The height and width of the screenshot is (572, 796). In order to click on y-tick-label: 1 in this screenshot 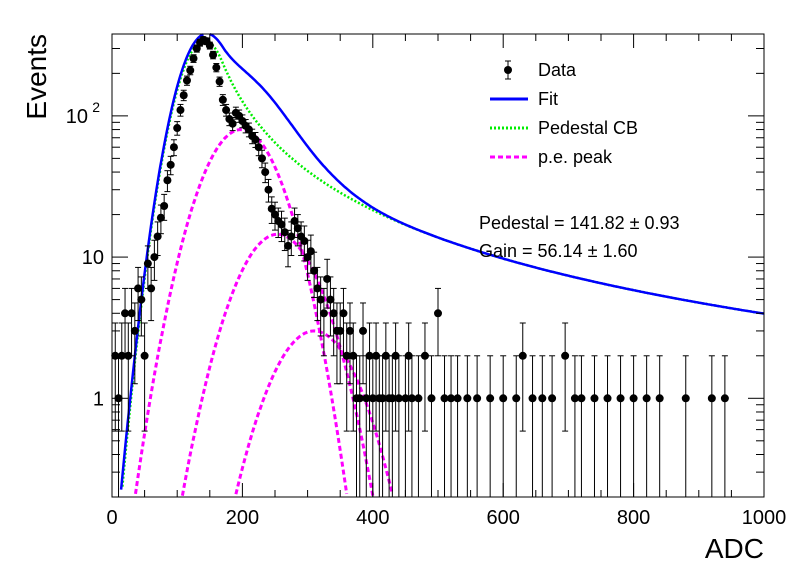, I will do `click(98, 399)`.